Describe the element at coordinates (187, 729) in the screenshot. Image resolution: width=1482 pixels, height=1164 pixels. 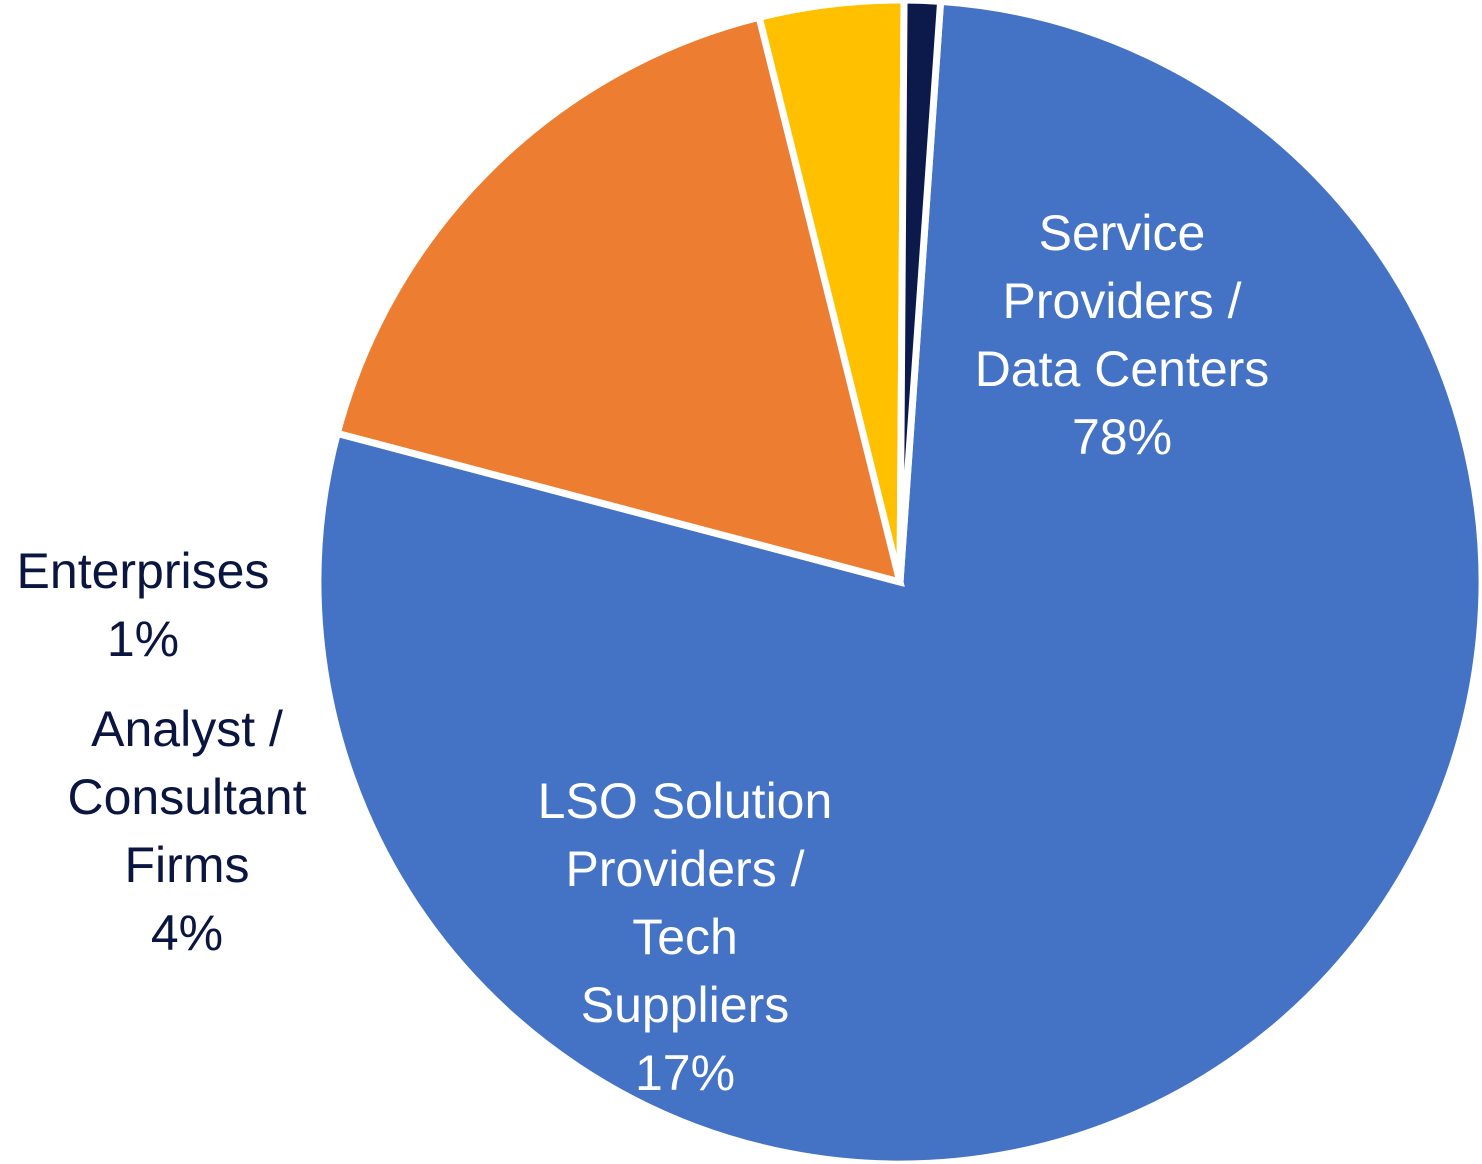
I see `slice-name-line: Analyst /` at that location.